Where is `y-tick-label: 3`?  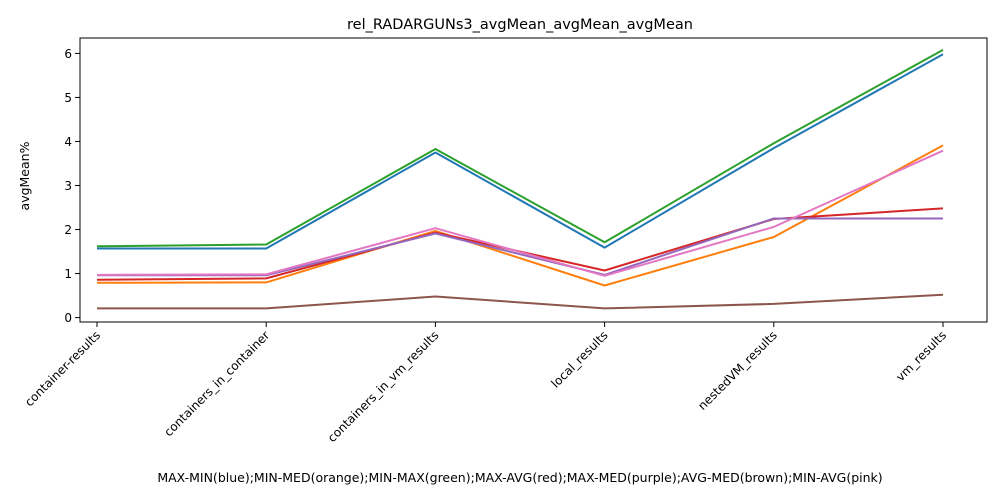 y-tick-label: 3 is located at coordinates (68, 186).